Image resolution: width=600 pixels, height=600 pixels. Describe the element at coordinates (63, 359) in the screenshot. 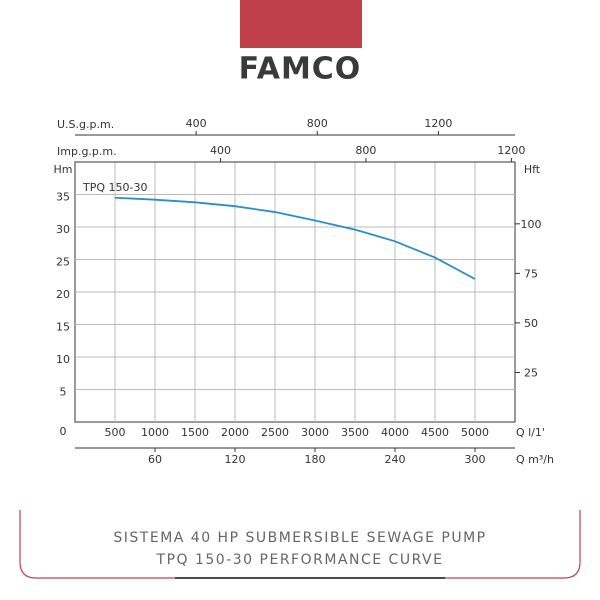

I see `y-tick-label: 10` at that location.